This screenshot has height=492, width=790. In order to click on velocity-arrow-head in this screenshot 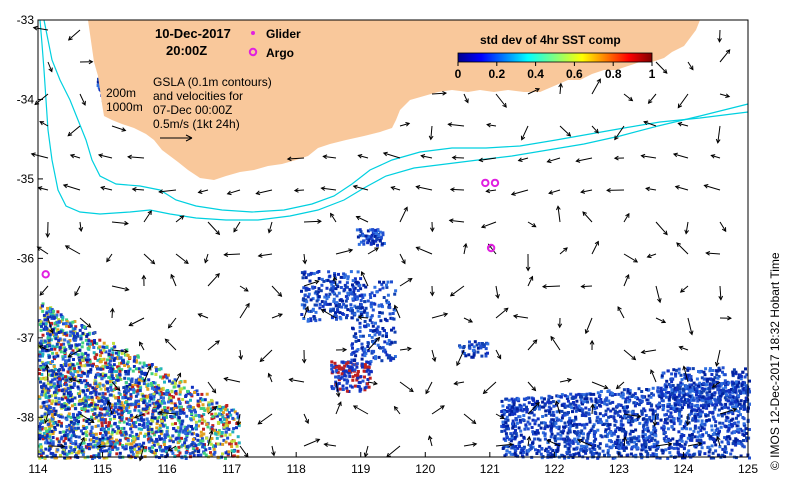, I will do `click(172, 276)`.